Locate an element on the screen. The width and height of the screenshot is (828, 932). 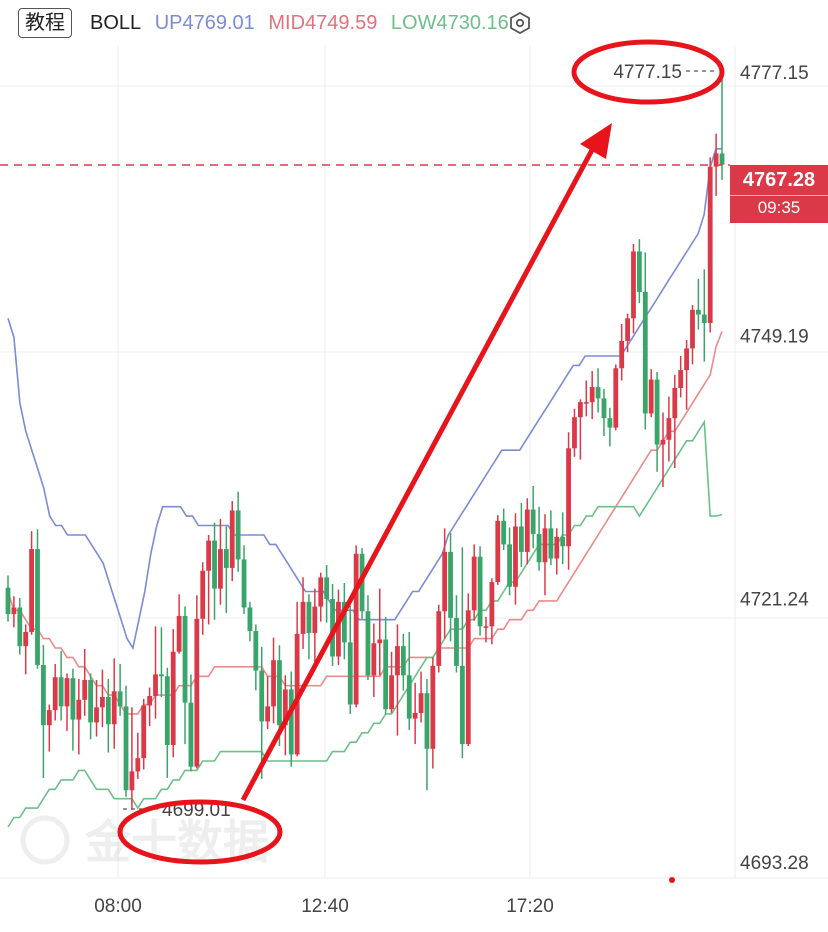
settings-icon is located at coordinates (520, 23).